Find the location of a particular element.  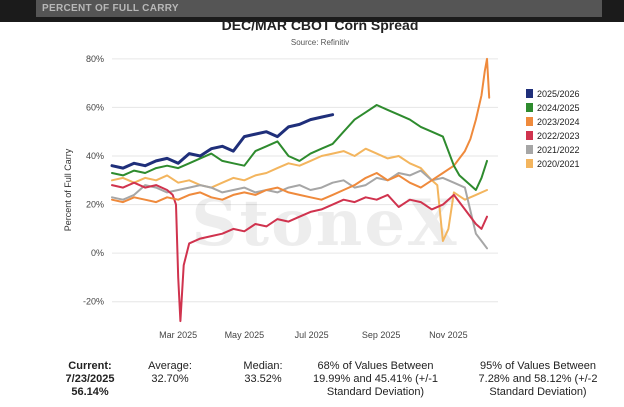

stat-range-68-line3: Standard Deviation) is located at coordinates (375, 392).